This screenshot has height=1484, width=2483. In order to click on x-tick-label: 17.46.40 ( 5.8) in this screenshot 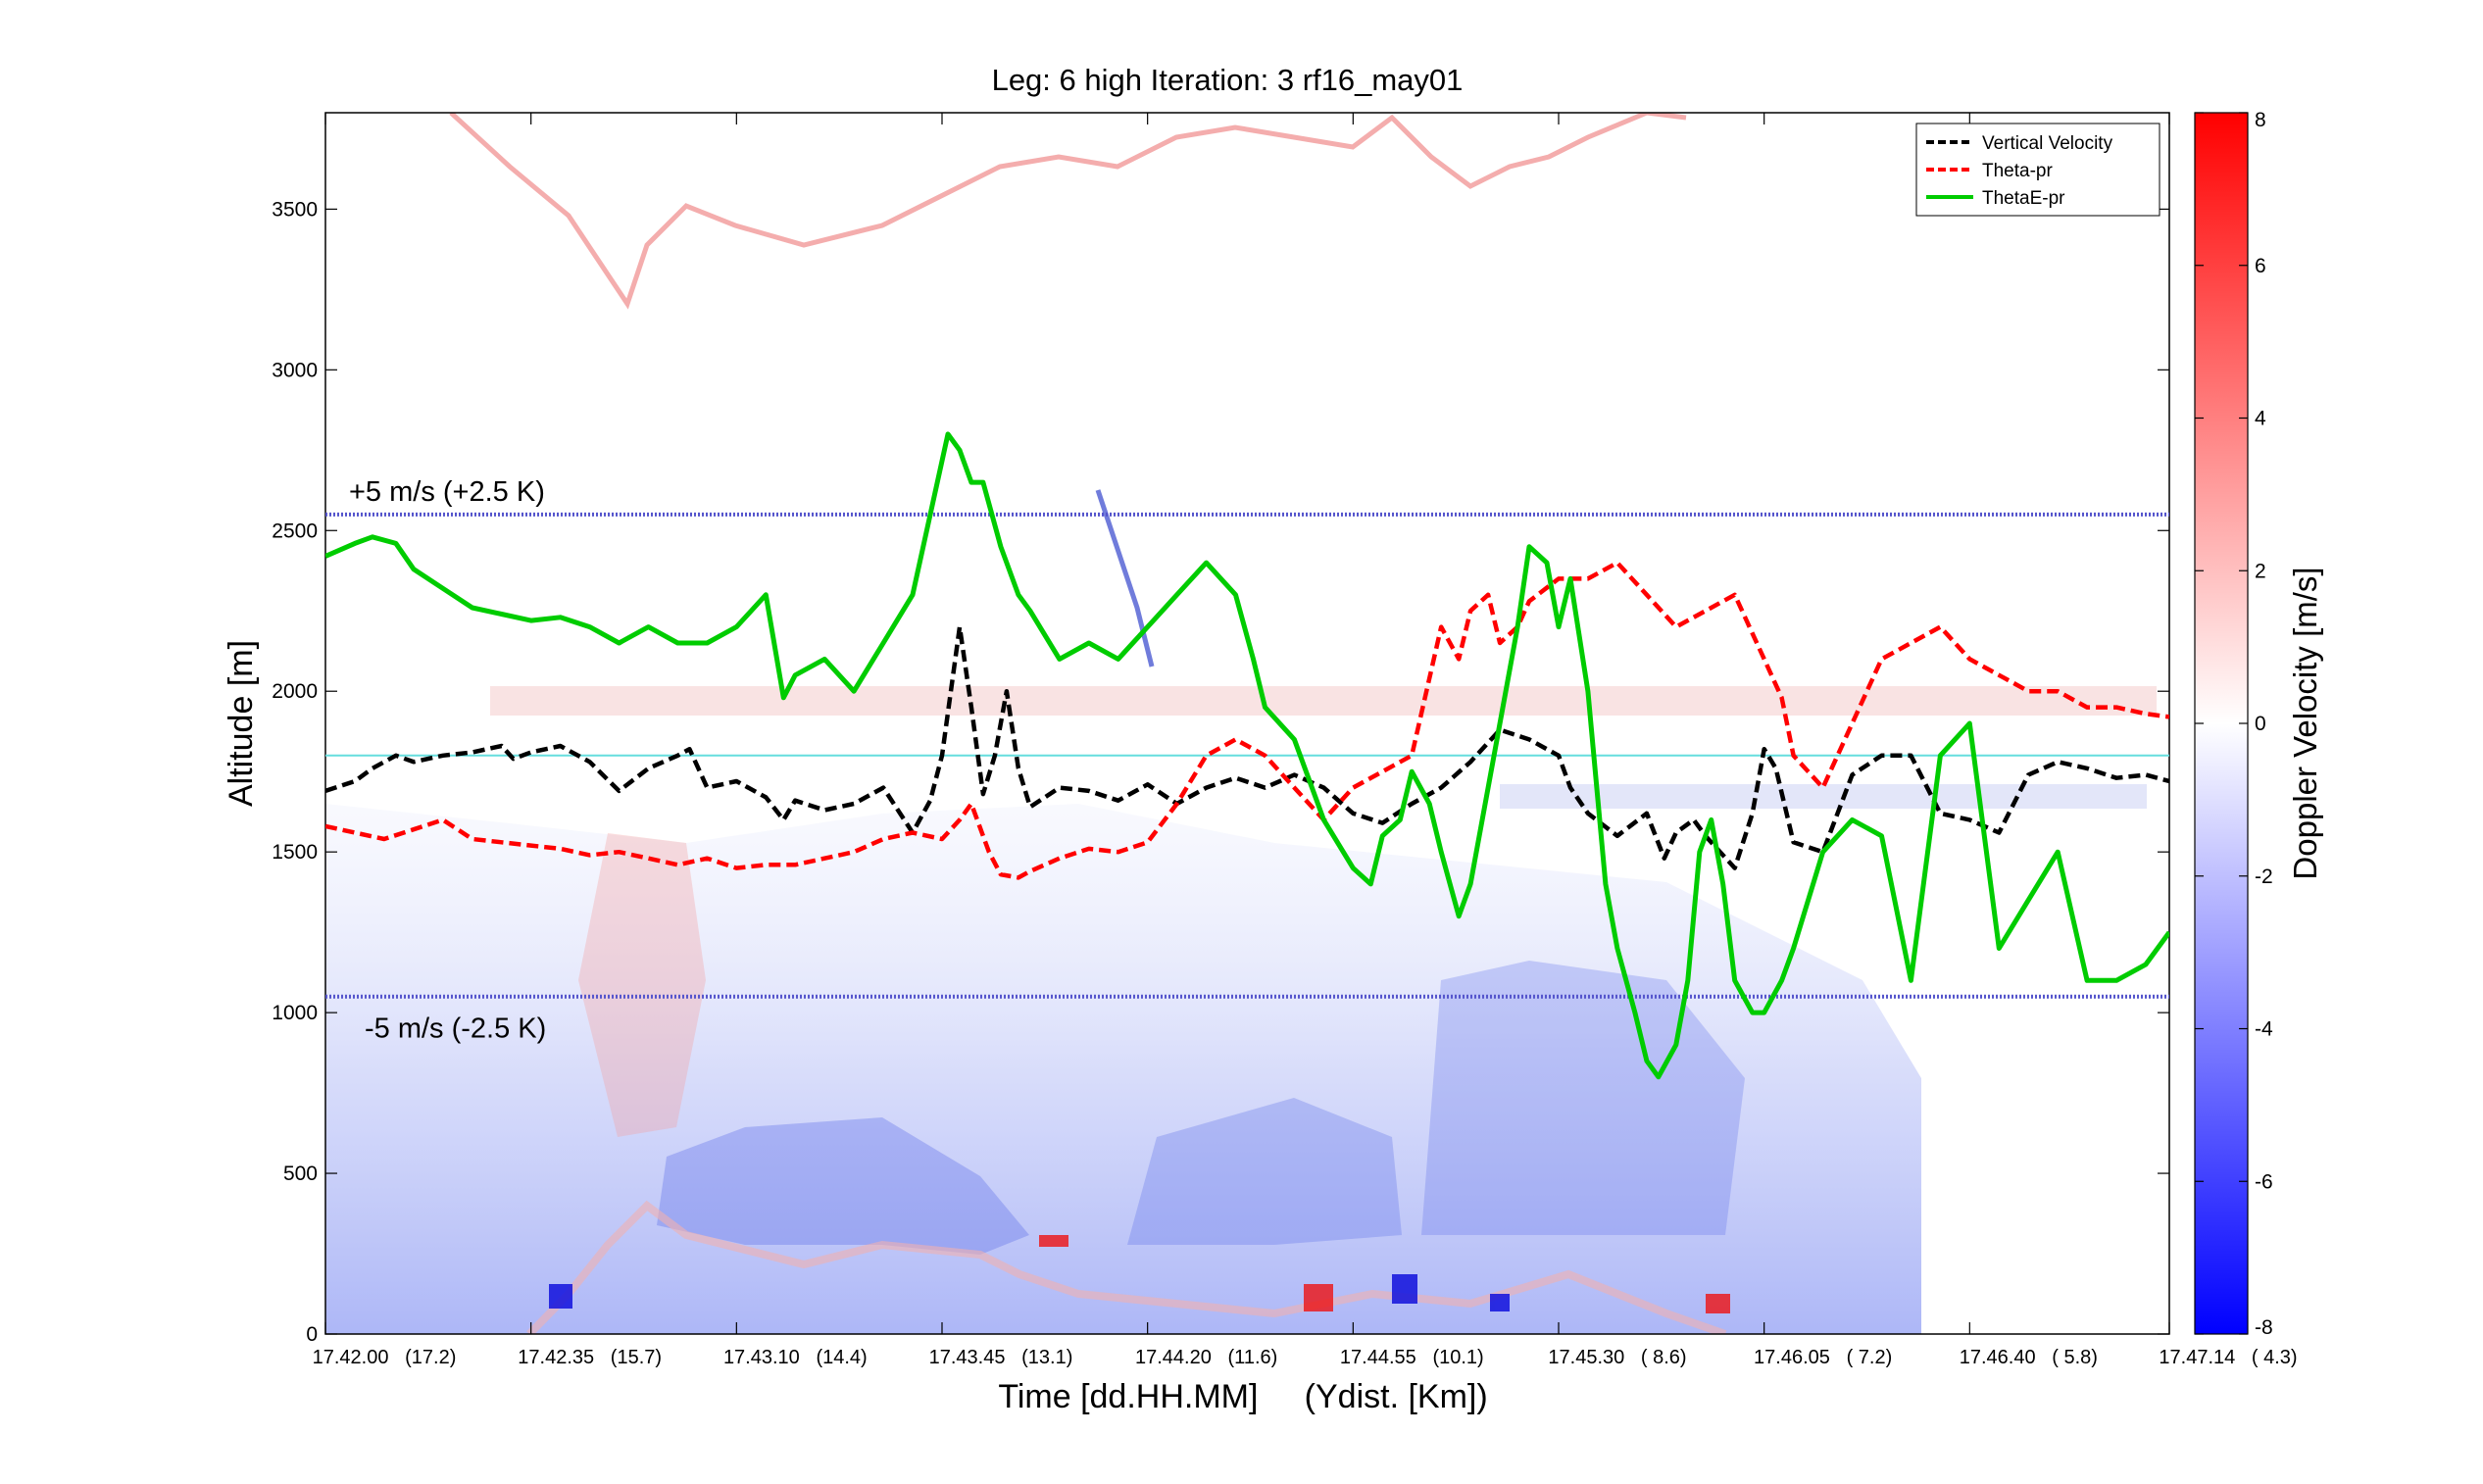, I will do `click(2029, 1357)`.